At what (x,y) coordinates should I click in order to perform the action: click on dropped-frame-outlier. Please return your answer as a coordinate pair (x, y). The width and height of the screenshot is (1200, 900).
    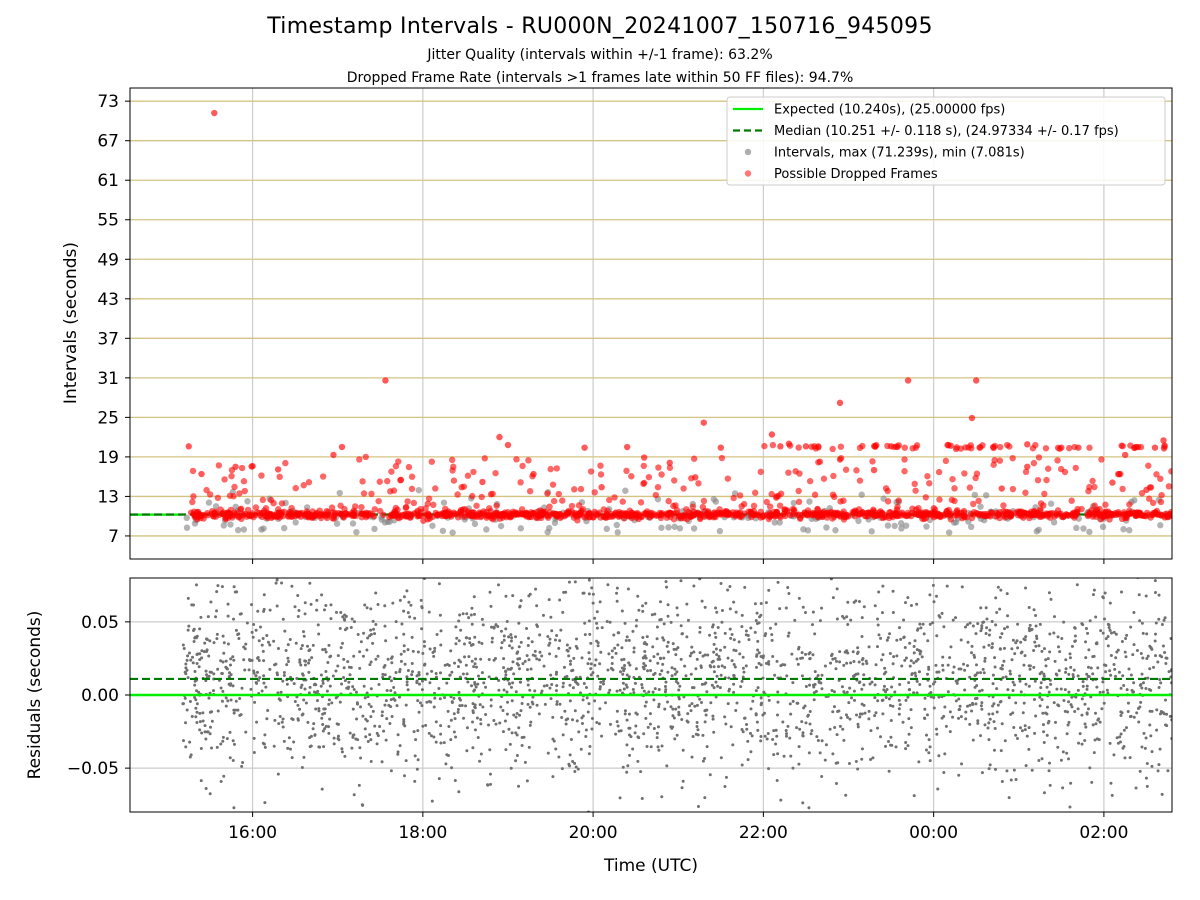
    Looking at the image, I should click on (252, 466).